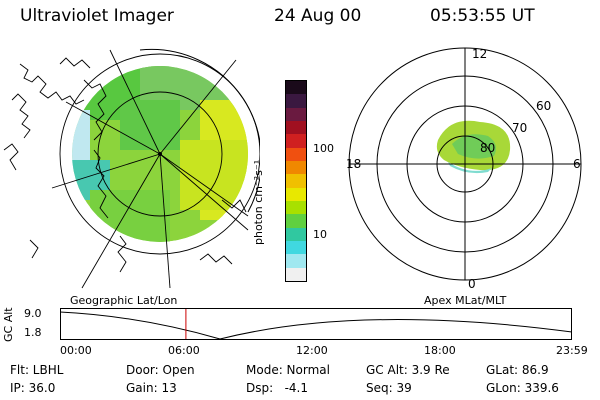  I want to click on timeline-xtick-0000: 00:00, so click(76, 350).